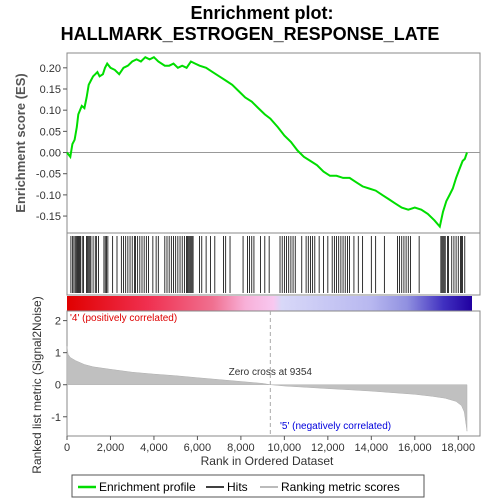  What do you see at coordinates (48, 175) in the screenshot?
I see `es-y-tick-label: -0.05` at bounding box center [48, 175].